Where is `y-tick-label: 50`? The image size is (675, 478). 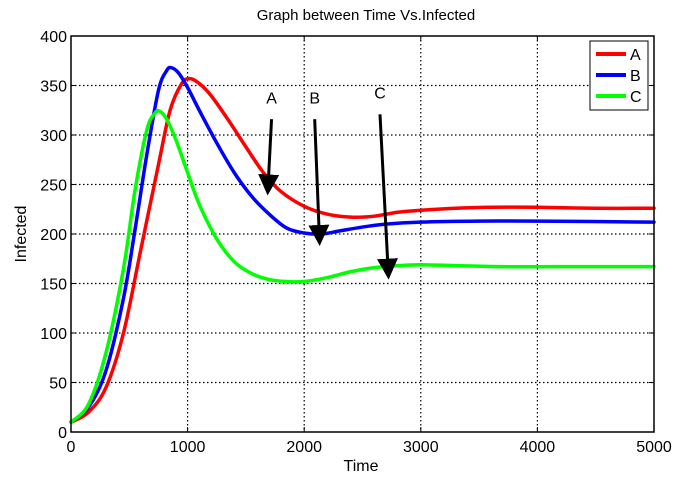 y-tick-label: 50 is located at coordinates (58, 384).